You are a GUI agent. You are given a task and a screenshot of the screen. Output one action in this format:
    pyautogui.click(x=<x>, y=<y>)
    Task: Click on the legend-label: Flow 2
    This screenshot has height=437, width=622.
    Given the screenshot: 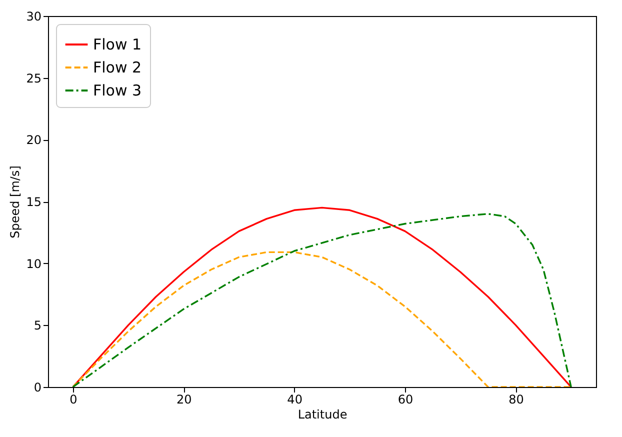 What is the action you would take?
    pyautogui.click(x=117, y=67)
    